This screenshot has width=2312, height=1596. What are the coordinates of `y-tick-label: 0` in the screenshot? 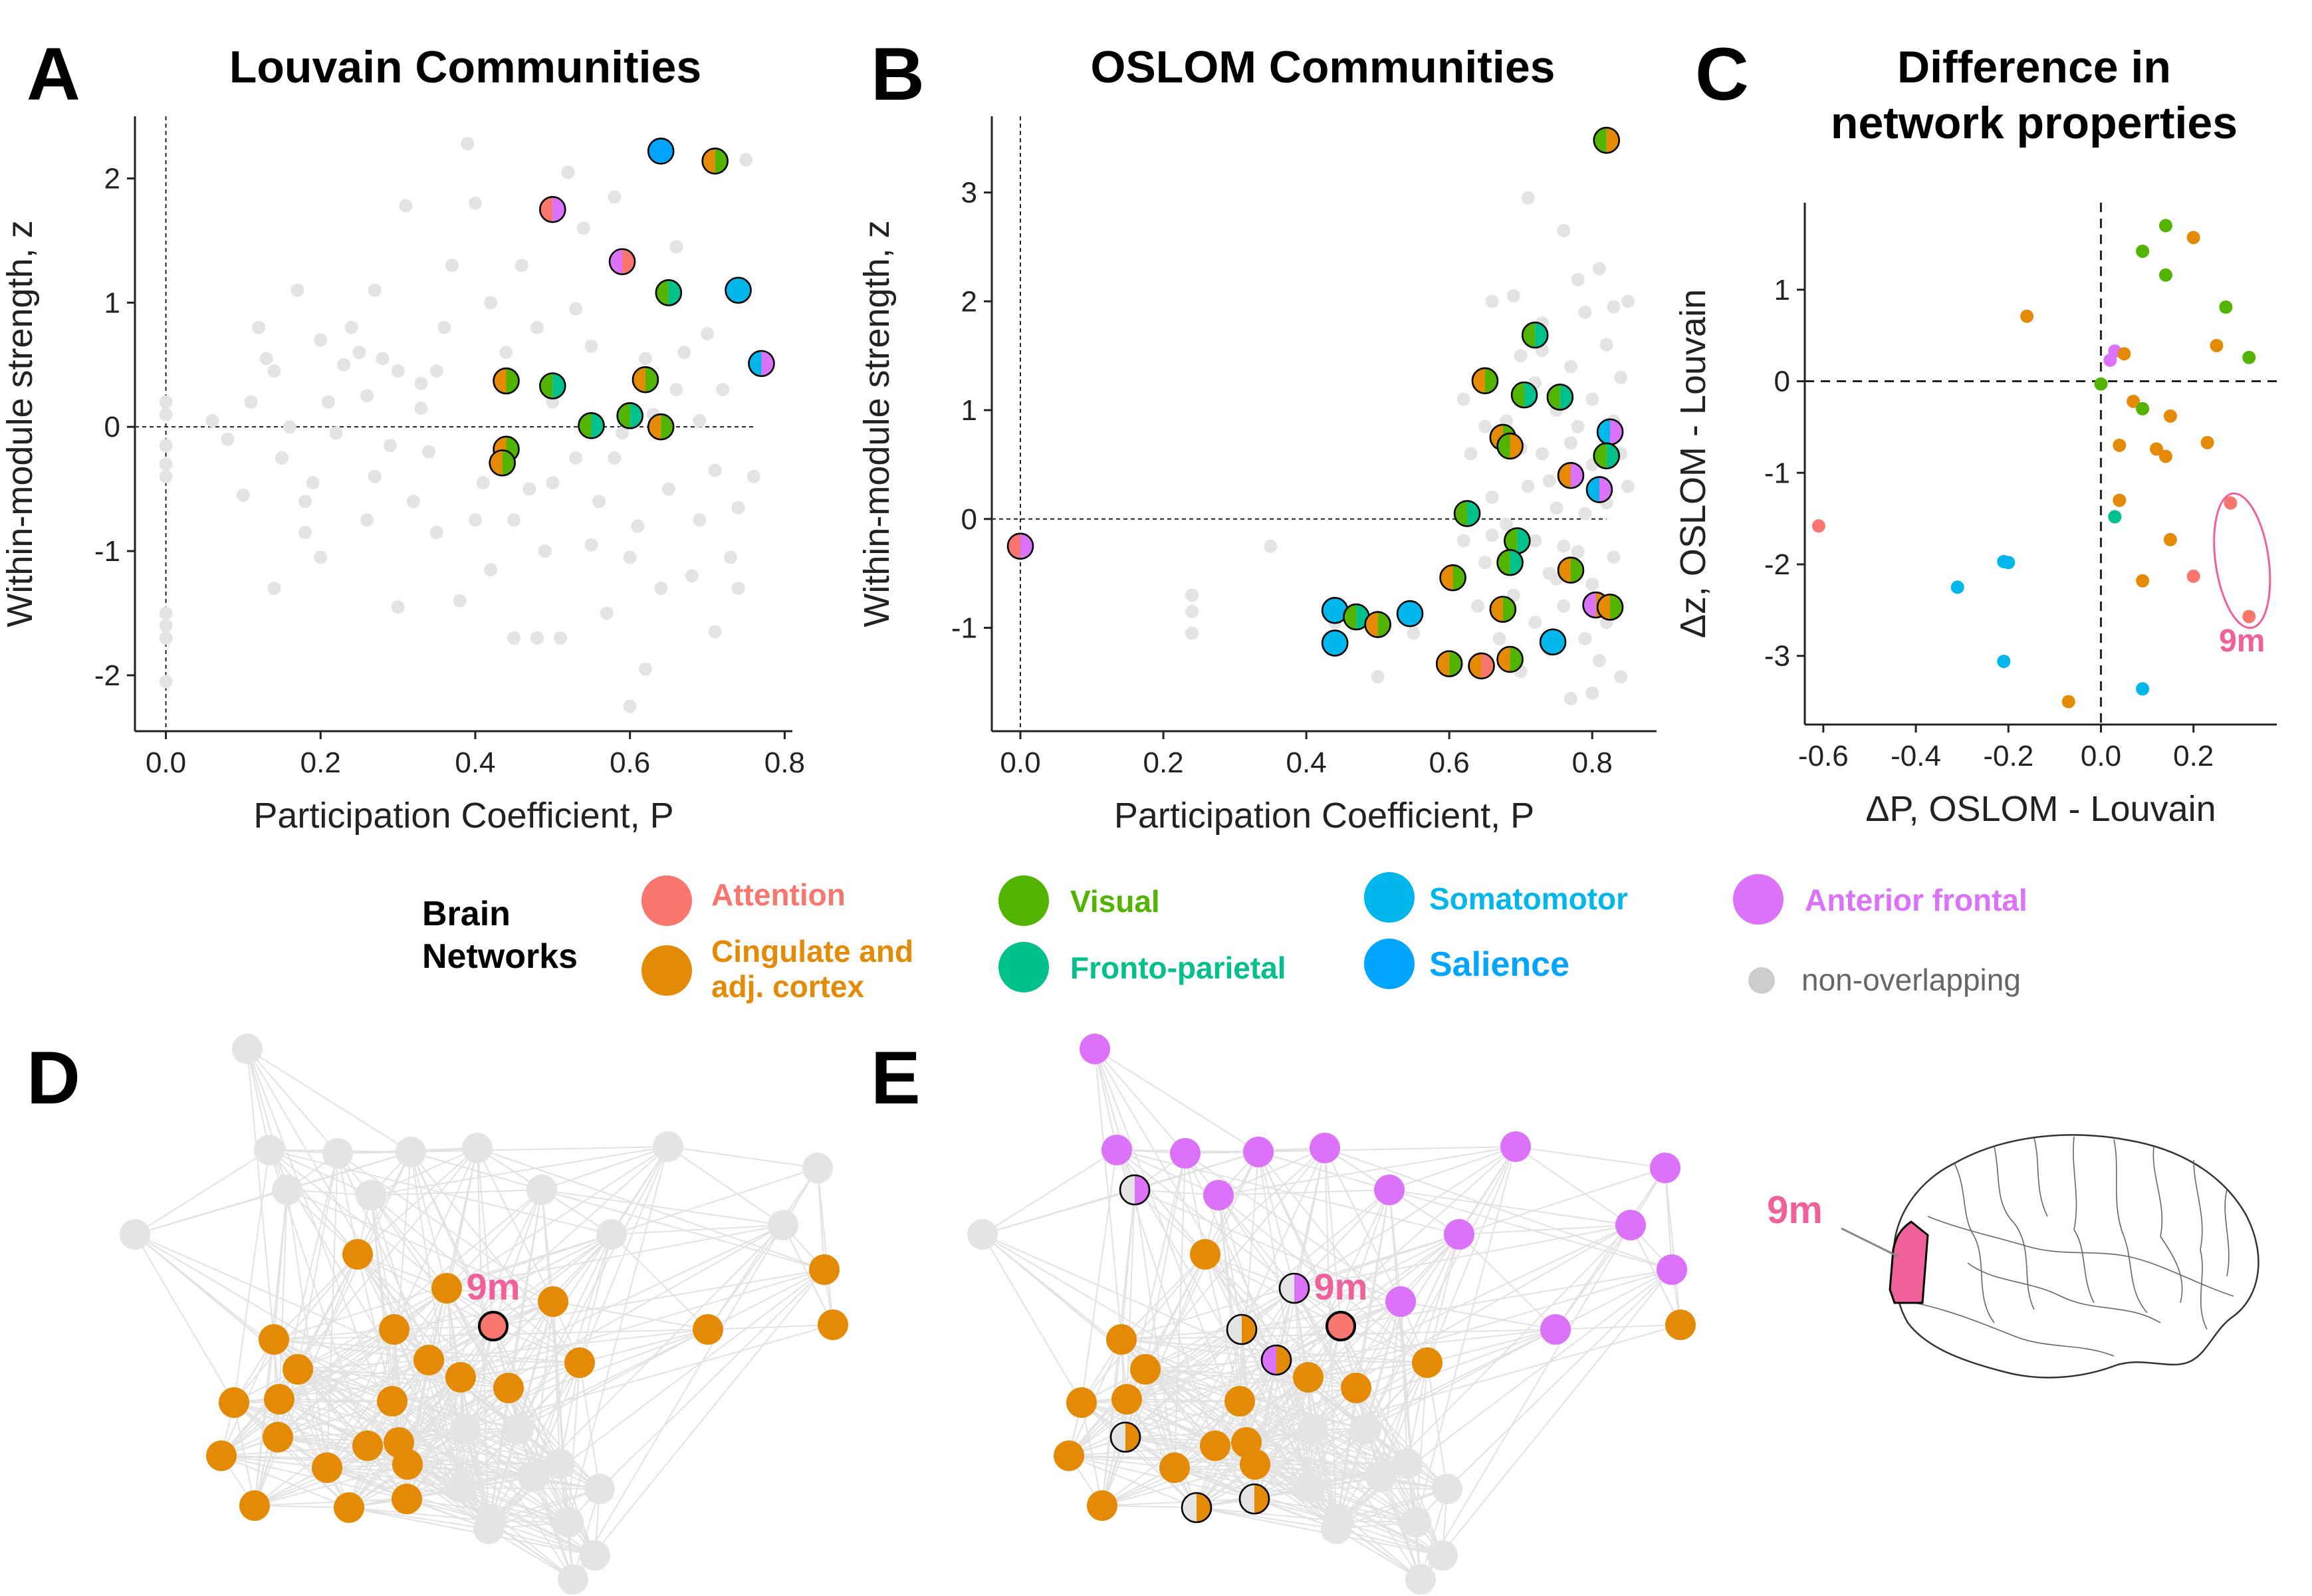 It's located at (112, 427).